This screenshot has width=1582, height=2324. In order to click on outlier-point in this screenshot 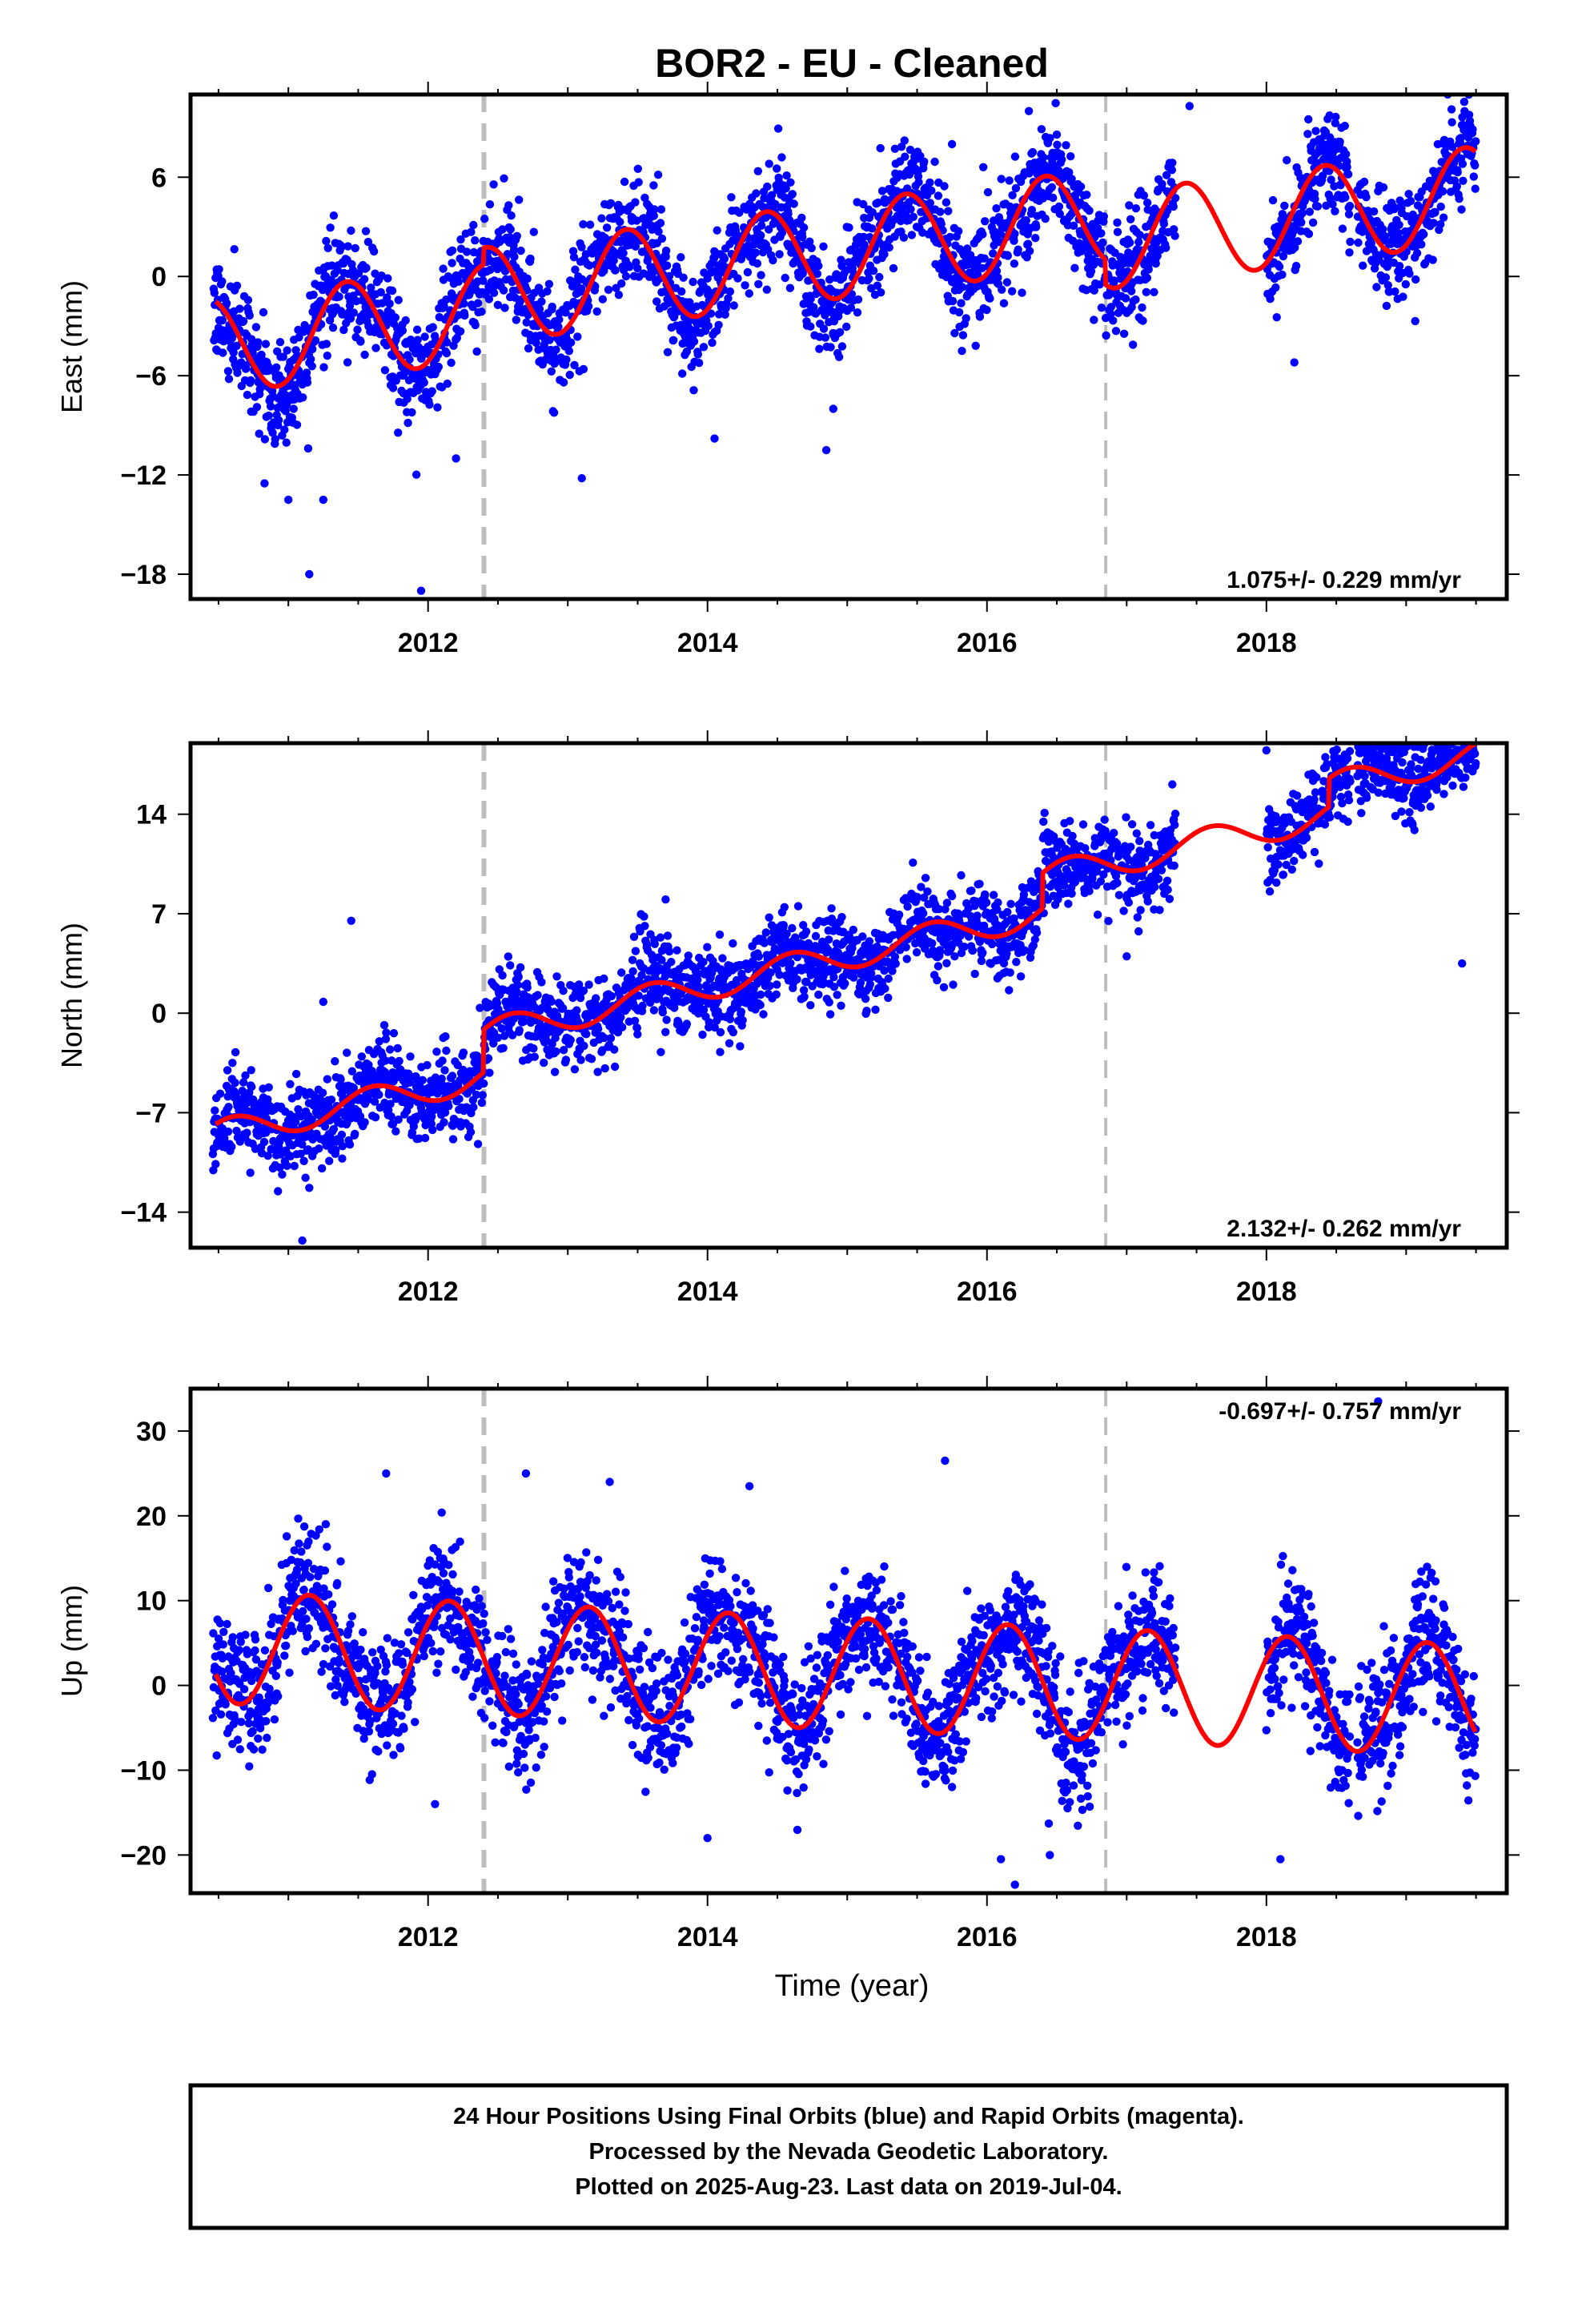, I will do `click(581, 478)`.